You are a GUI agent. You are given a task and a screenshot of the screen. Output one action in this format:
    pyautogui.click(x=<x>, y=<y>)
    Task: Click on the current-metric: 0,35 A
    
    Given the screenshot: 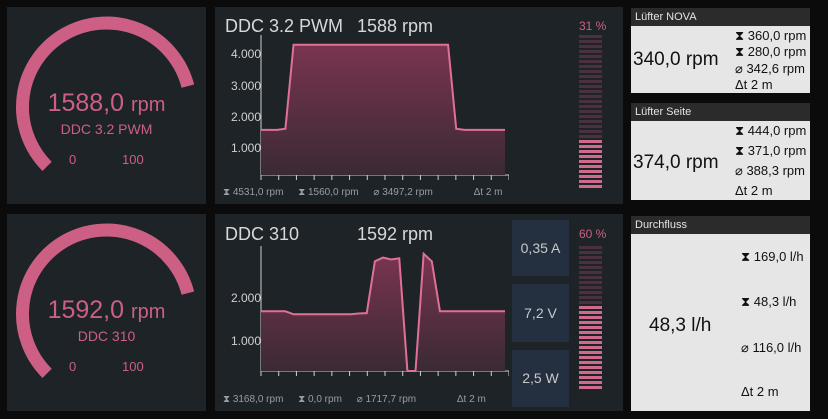 What is the action you would take?
    pyautogui.click(x=540, y=248)
    